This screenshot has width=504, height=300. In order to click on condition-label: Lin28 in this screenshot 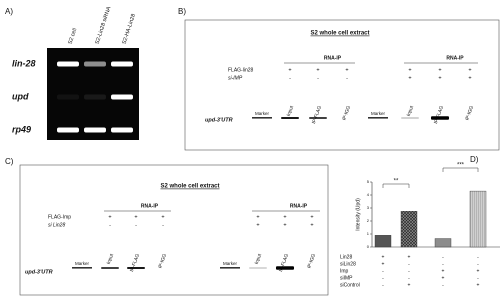, I will do `click(346, 257)`.